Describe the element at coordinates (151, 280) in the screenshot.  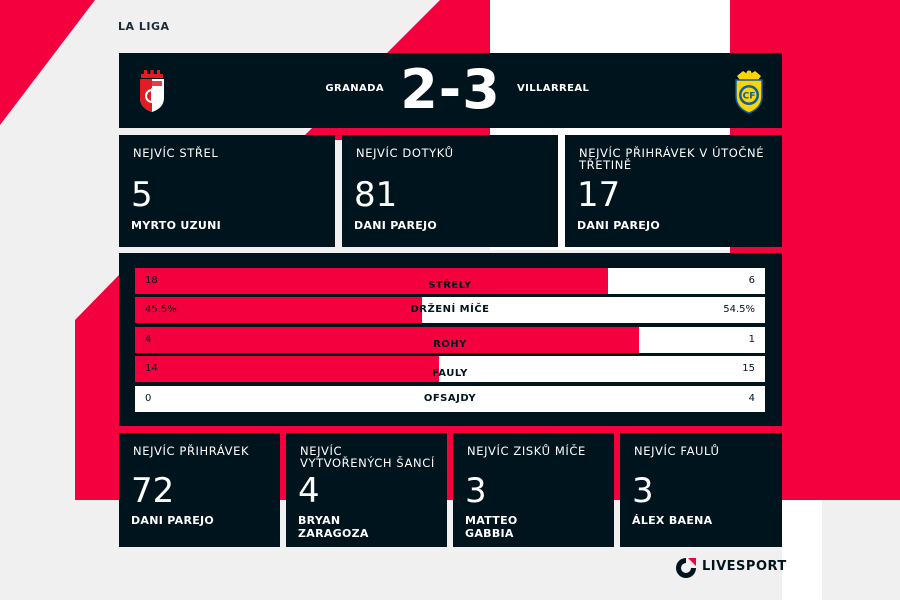
I see `stat-home-value: 18` at that location.